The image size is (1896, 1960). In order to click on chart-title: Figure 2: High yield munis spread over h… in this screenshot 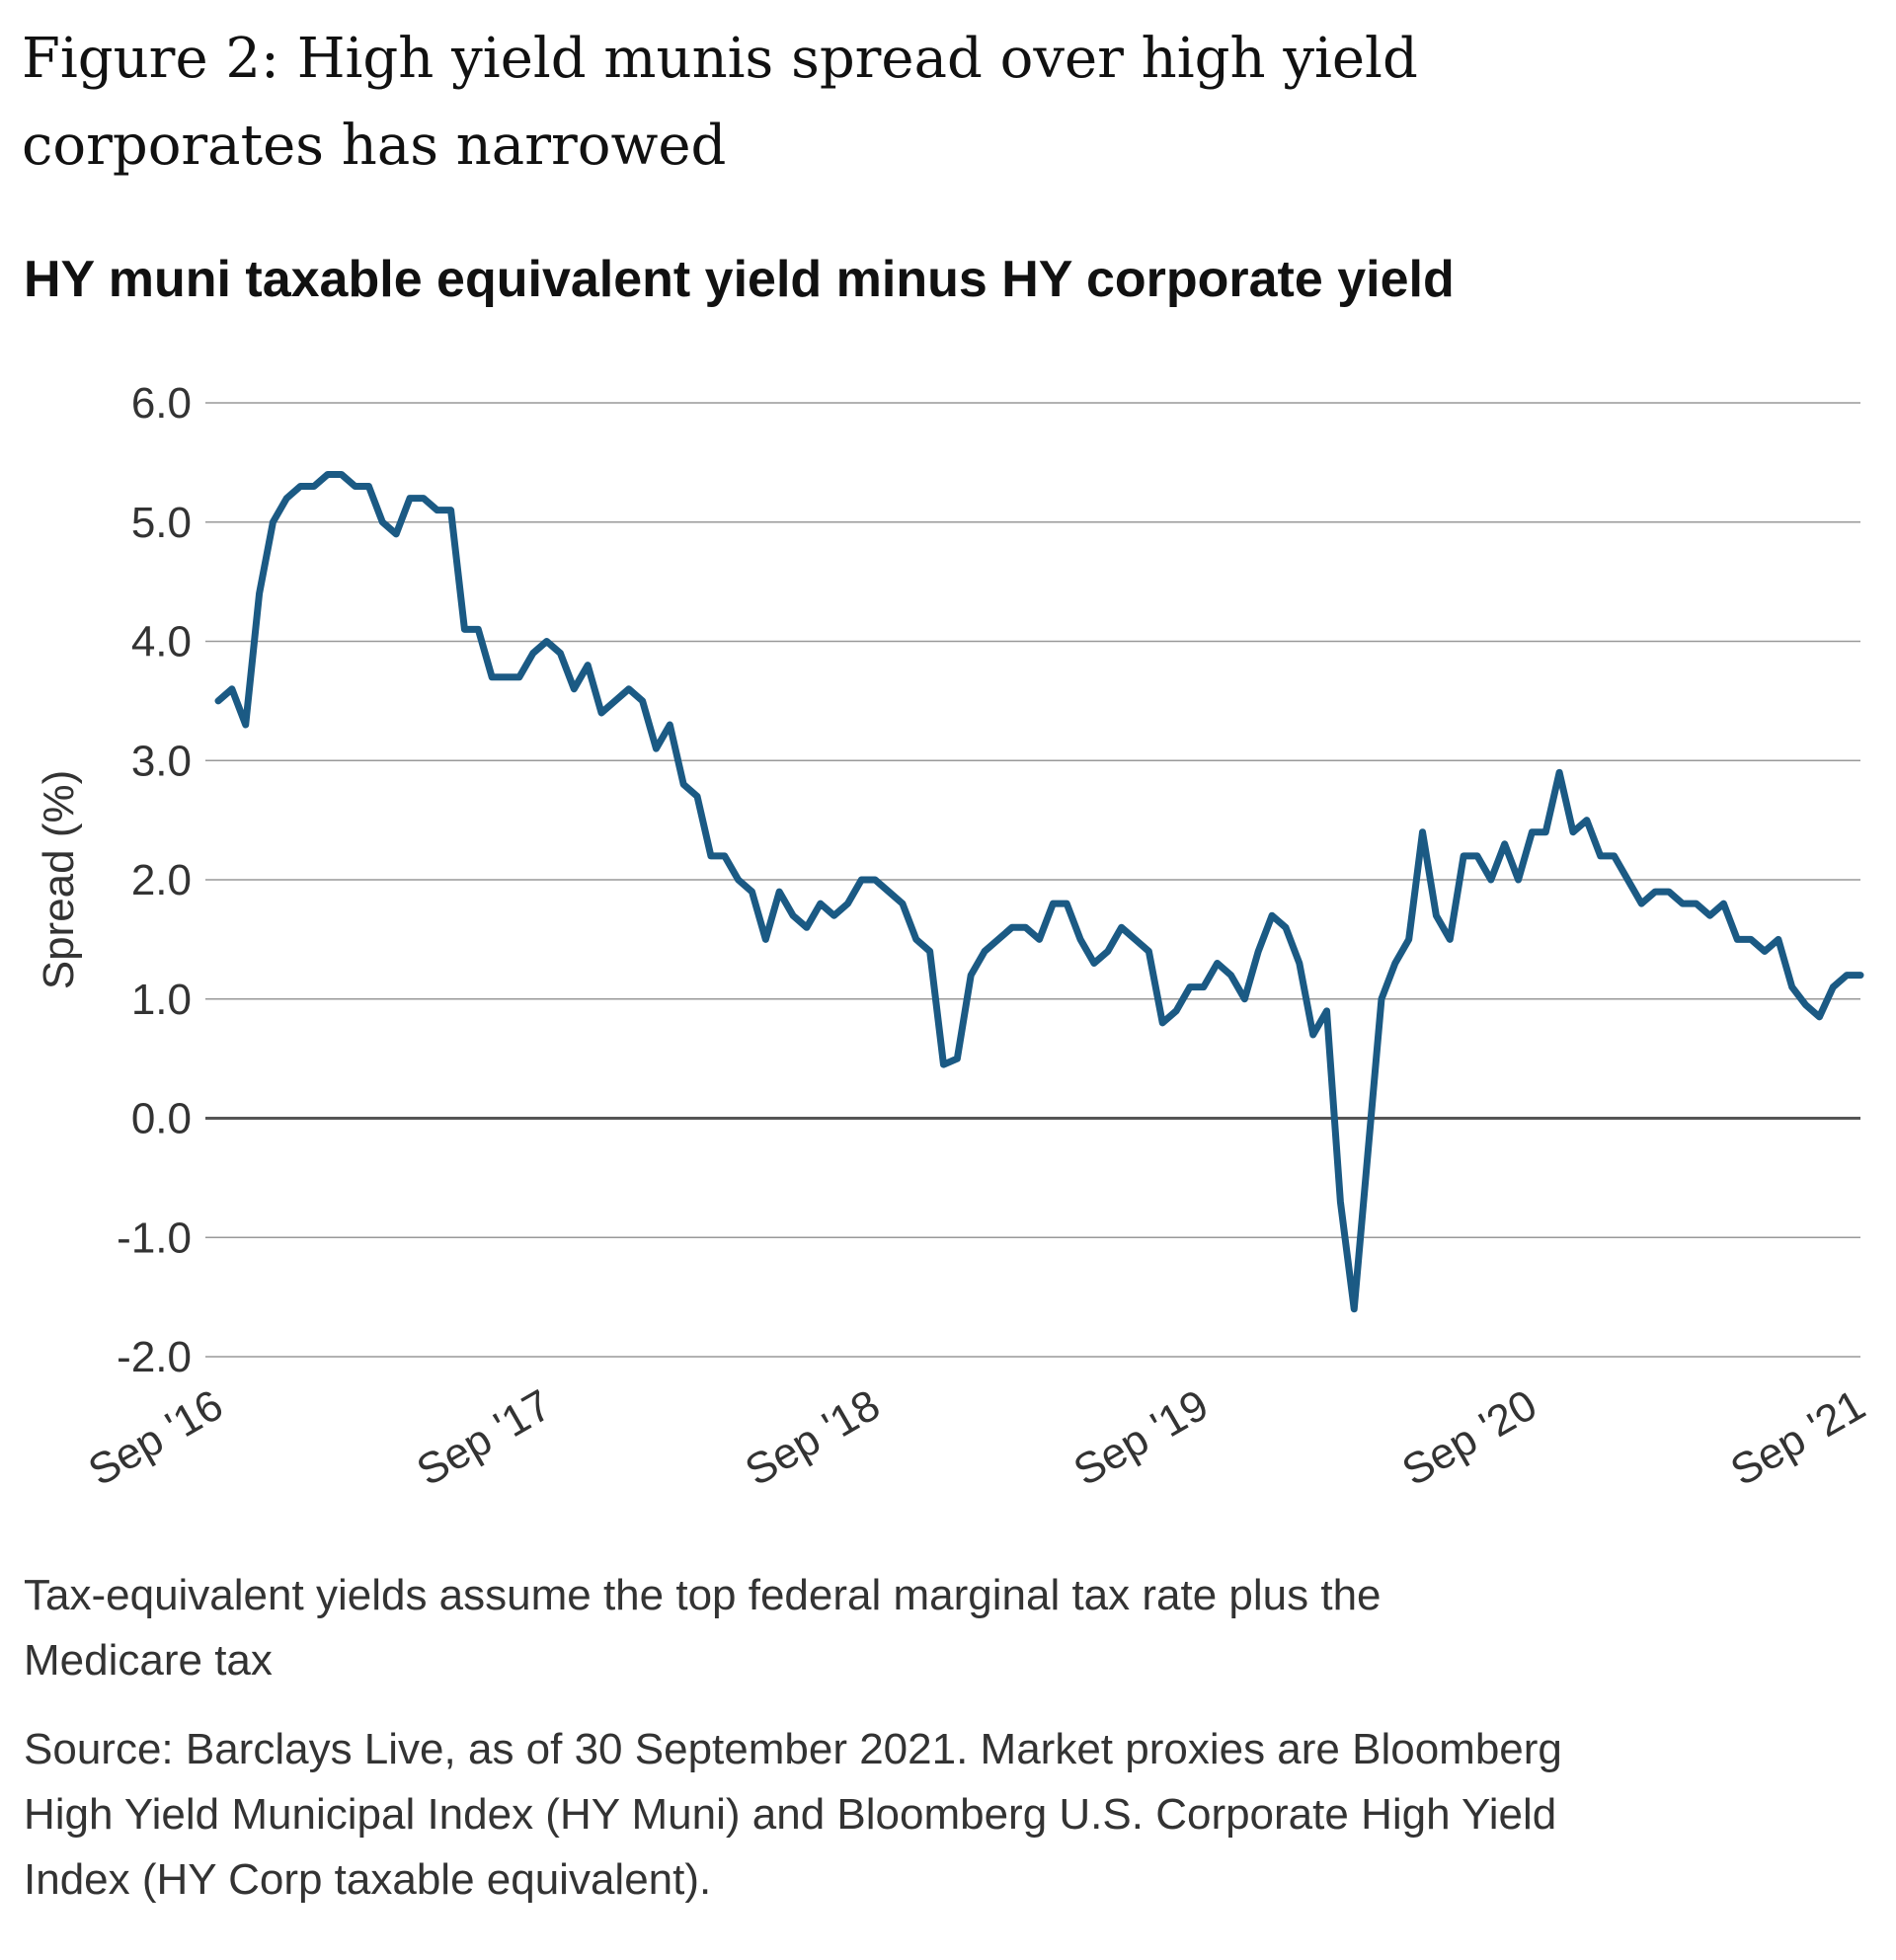, I will do `click(720, 59)`.